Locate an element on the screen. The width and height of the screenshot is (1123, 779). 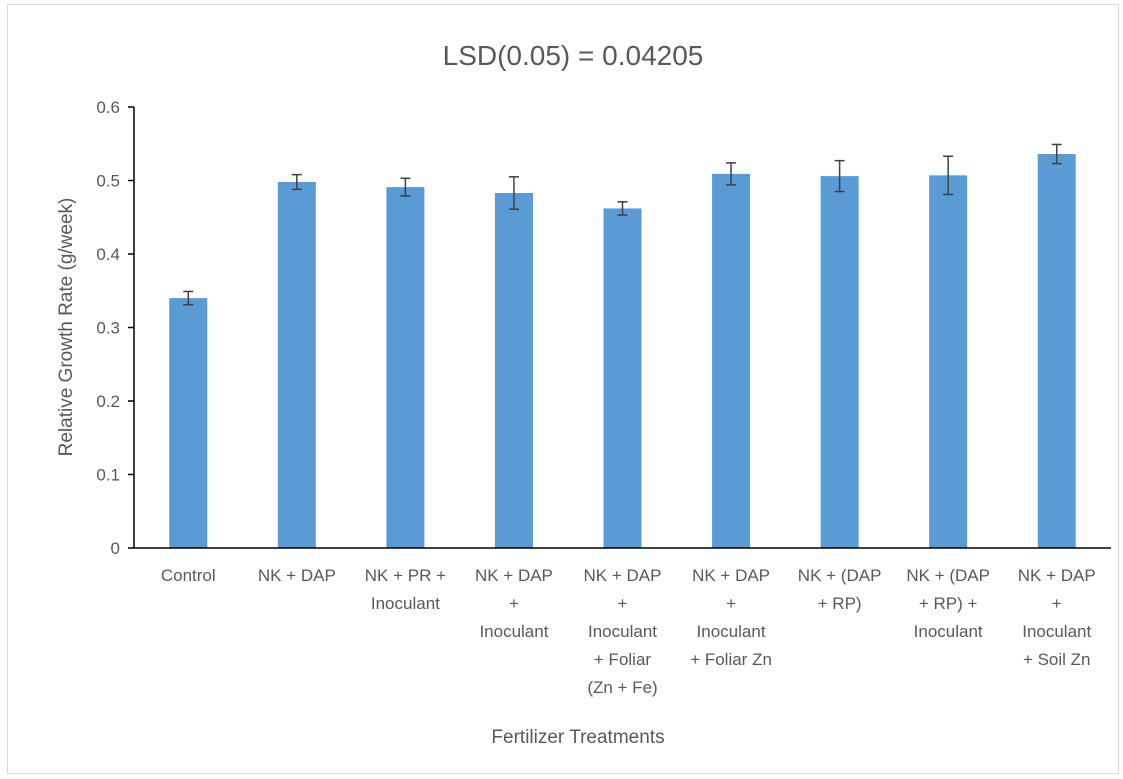
x-category-label: NK + (DAP + RP) + Inoculant is located at coordinates (948, 603).